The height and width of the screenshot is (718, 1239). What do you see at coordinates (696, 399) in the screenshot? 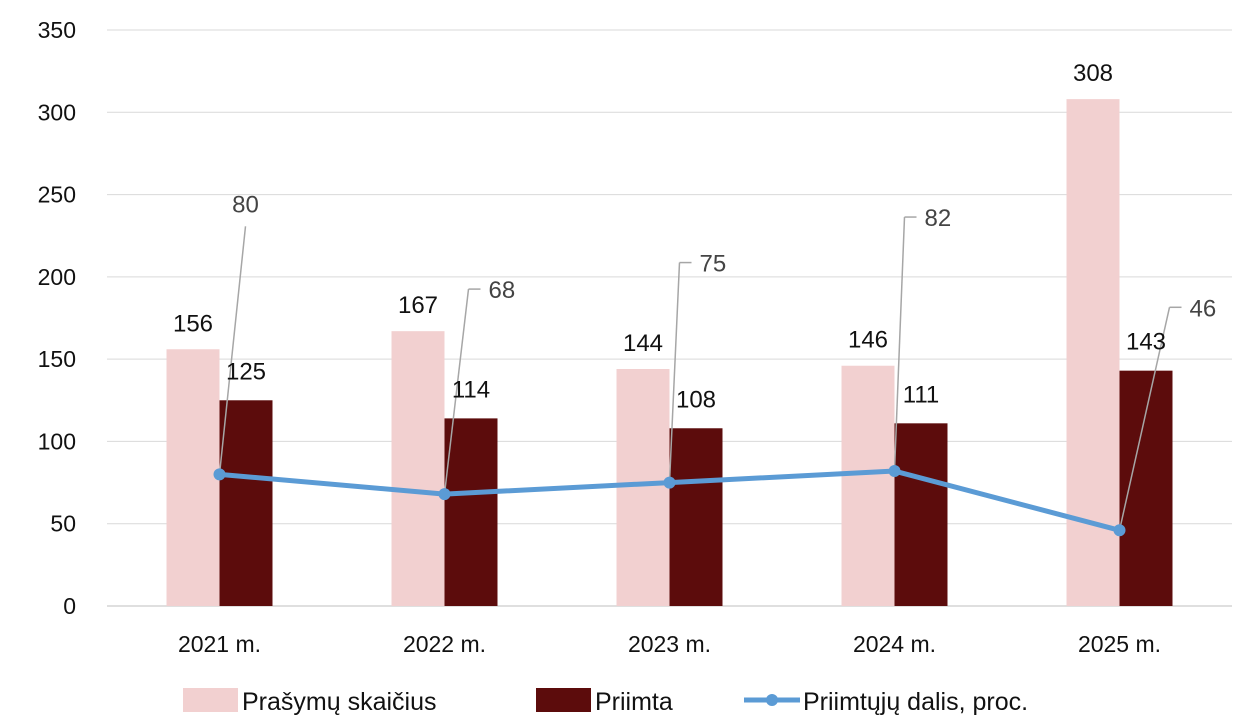
I see `data-label-accepted-2: 108` at bounding box center [696, 399].